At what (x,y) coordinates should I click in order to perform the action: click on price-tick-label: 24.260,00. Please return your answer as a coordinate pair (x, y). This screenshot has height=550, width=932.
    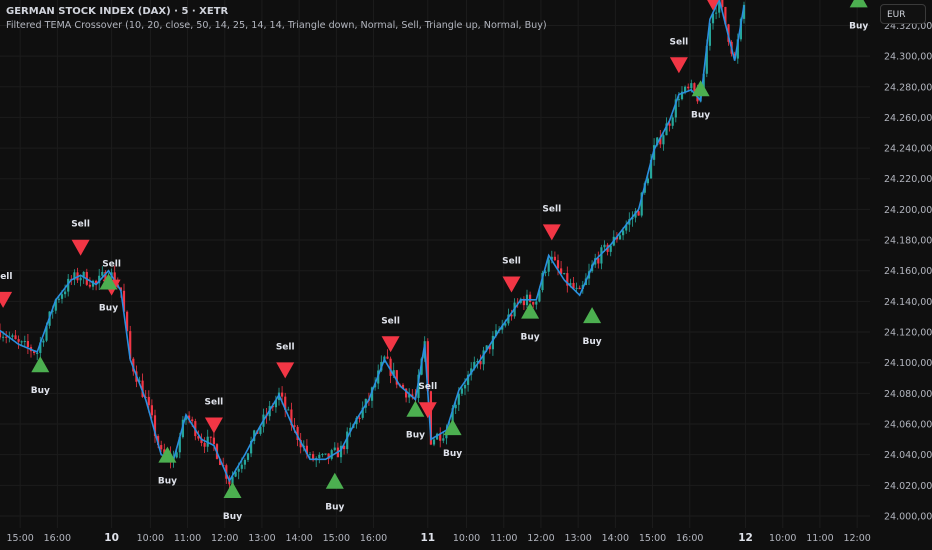
    Looking at the image, I should click on (908, 118).